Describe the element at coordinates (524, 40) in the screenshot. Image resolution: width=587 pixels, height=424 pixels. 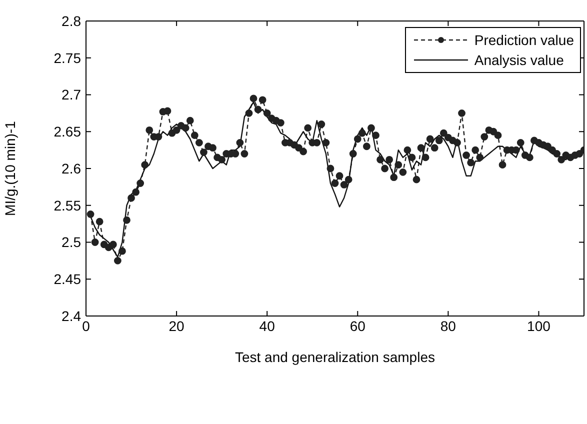
I see `legend-label: Prediction value` at that location.